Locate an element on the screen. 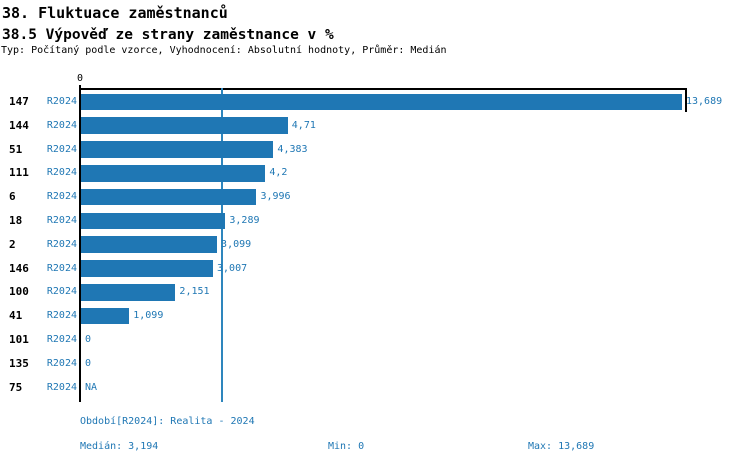 The width and height of the screenshot is (750, 464). chart-row: 18 R2024 3,289 is located at coordinates (375, 221).